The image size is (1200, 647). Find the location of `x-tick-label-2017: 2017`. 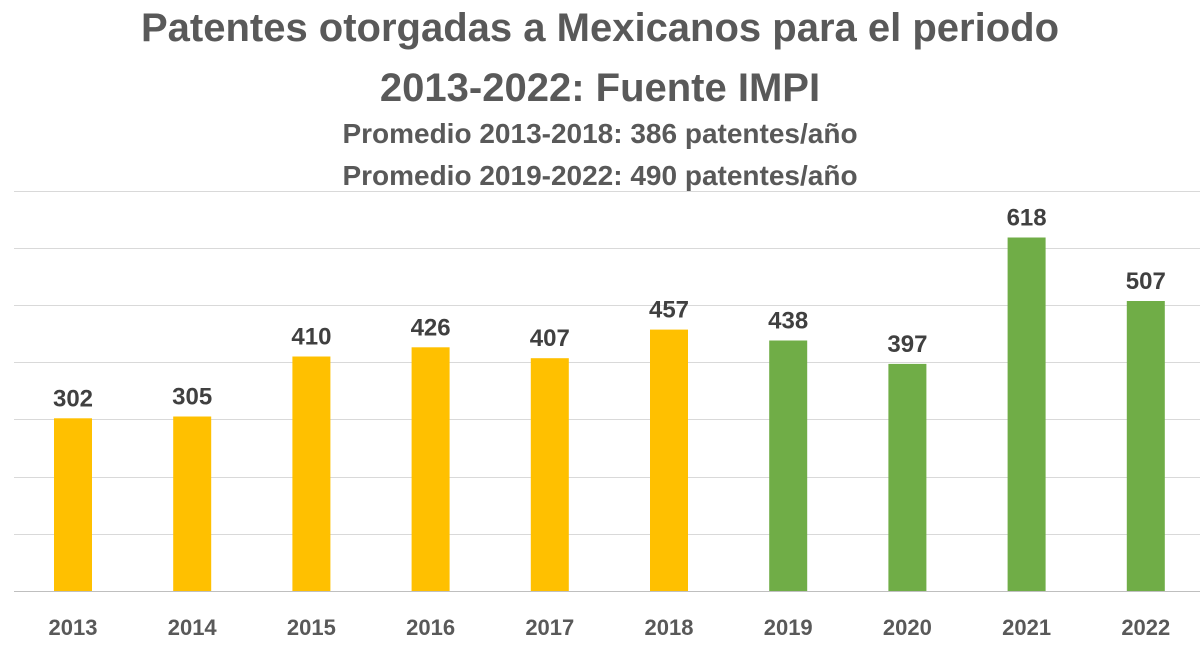

x-tick-label-2017: 2017 is located at coordinates (549, 627).